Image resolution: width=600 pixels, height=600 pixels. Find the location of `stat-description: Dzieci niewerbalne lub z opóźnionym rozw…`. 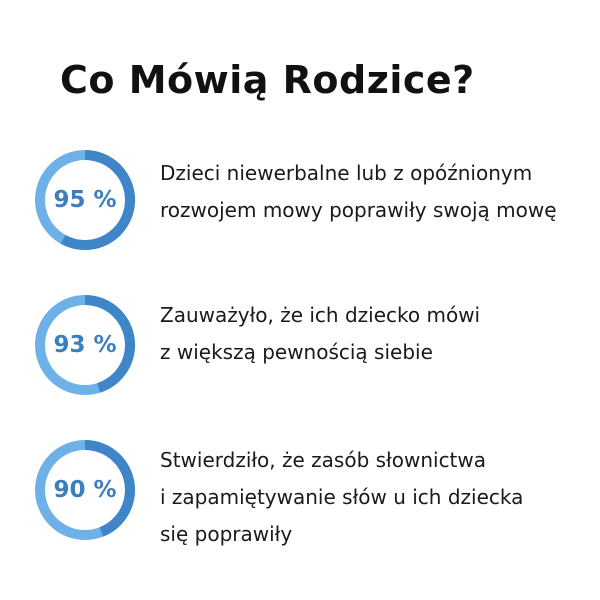

stat-description: Dzieci niewerbalne lub z opóźnionym rozw… is located at coordinates (358, 191).